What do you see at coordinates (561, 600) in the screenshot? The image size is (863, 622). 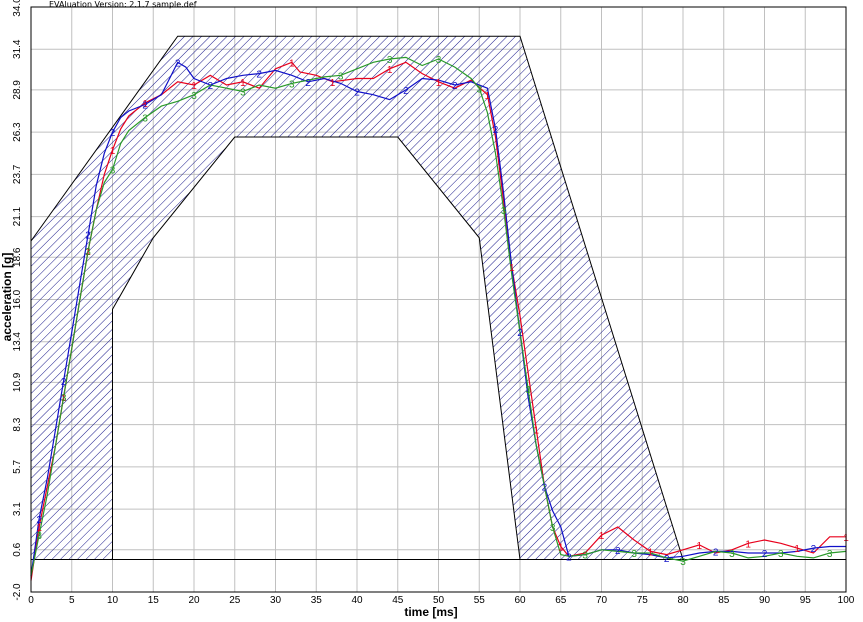 I see `x-tick-label: 65` at bounding box center [561, 600].